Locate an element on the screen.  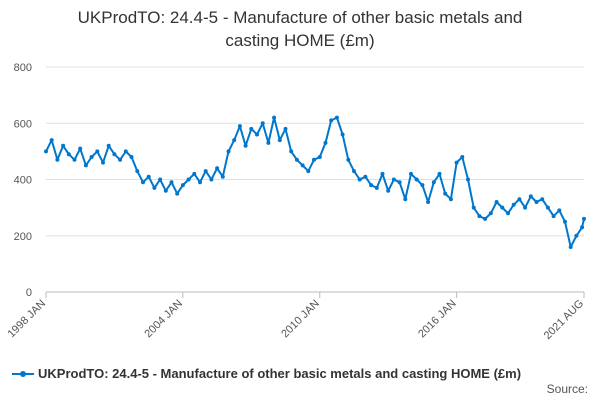
y-tick-label: 200 is located at coordinates (23, 237).